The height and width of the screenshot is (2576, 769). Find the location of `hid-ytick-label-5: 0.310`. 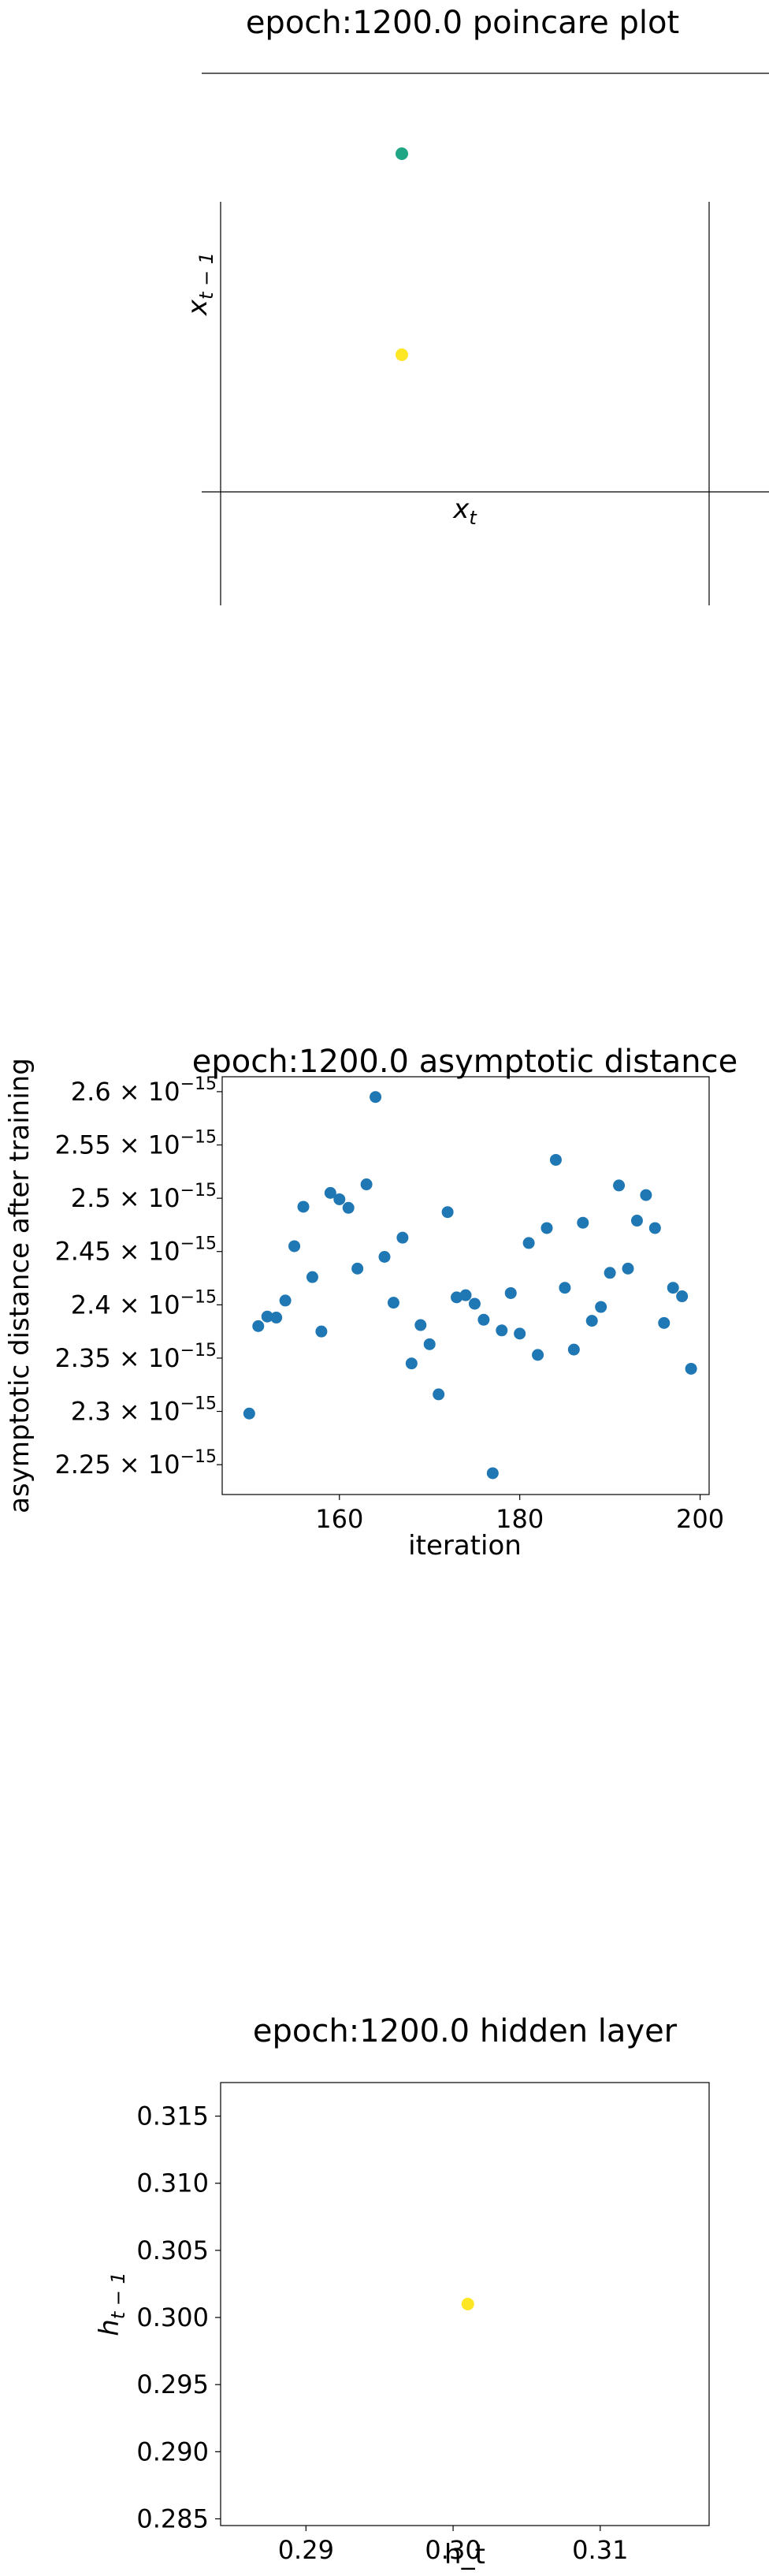

hid-ytick-label-5: 0.310 is located at coordinates (172, 2183).